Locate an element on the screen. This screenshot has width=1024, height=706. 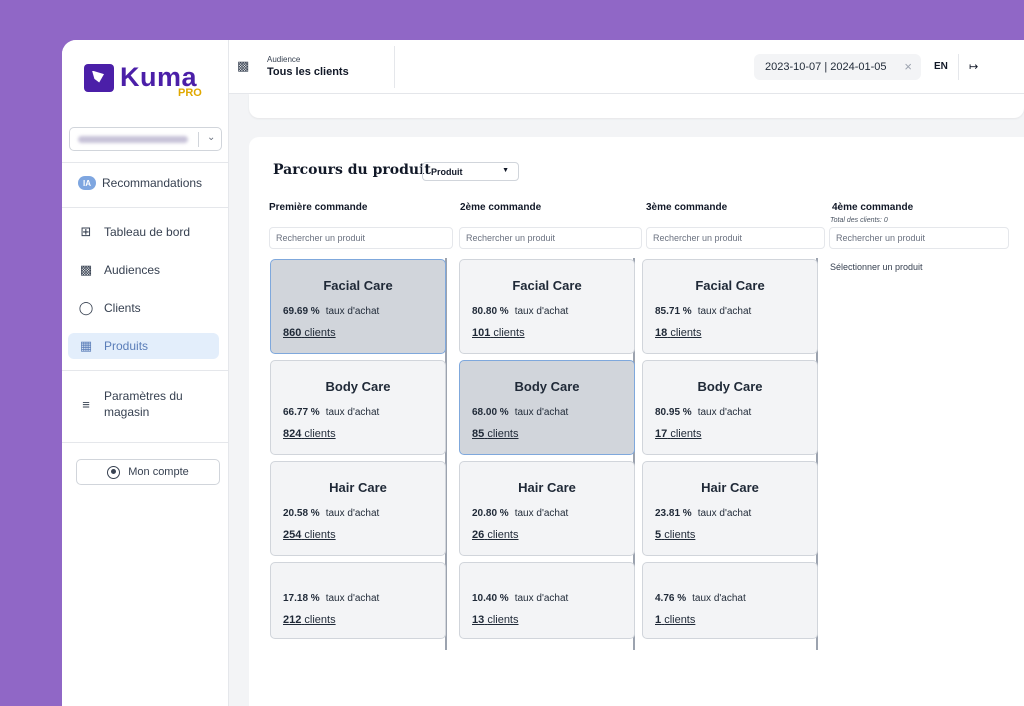
date-range-picker: 2023-10-07 | 2024-01-05 × is located at coordinates (837, 67).